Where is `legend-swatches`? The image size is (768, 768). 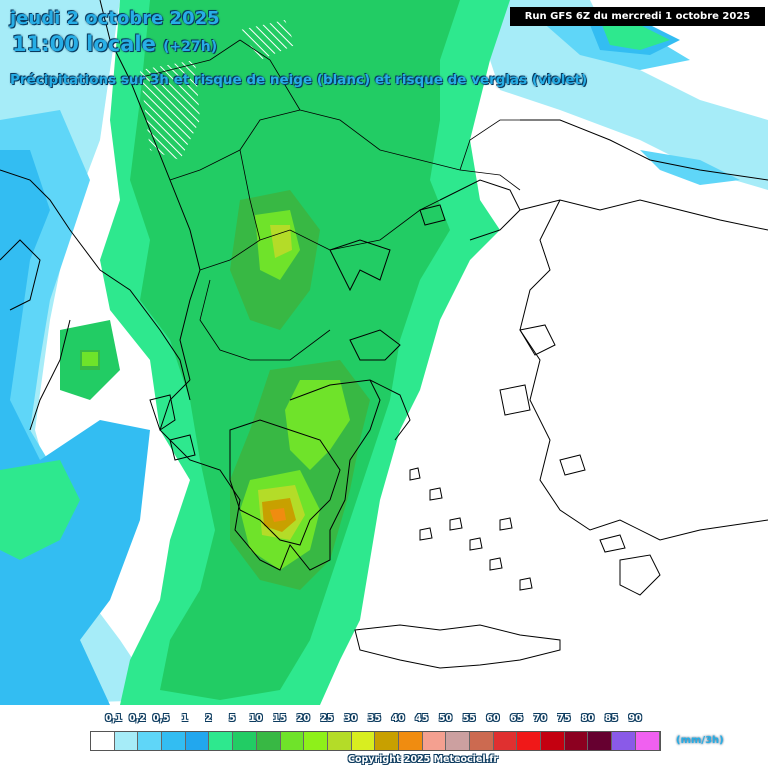
legend-swatches is located at coordinates (375, 741).